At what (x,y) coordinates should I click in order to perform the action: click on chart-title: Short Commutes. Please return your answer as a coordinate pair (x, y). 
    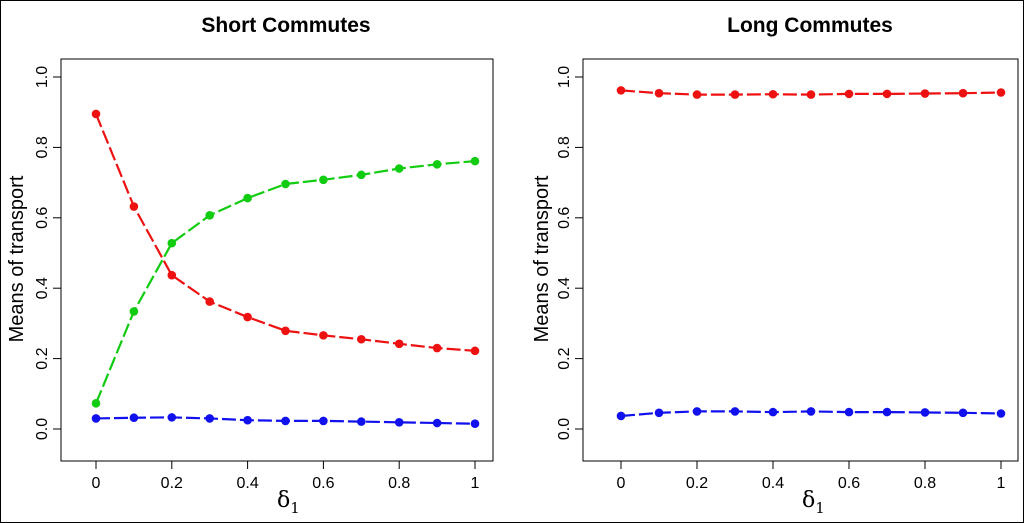
    Looking at the image, I should click on (285, 25).